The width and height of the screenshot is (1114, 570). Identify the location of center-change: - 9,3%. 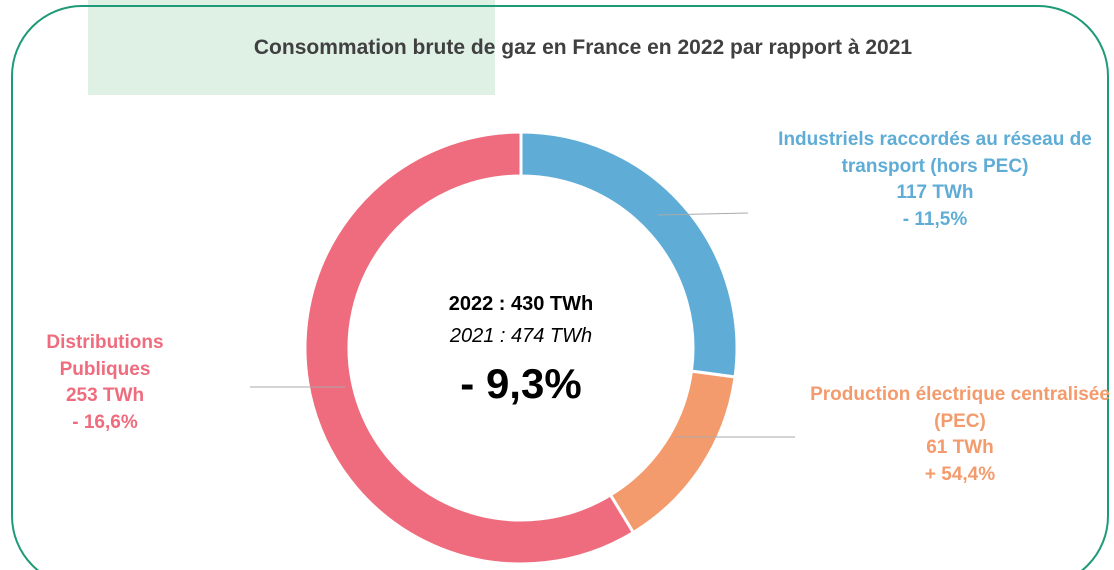
(520, 383).